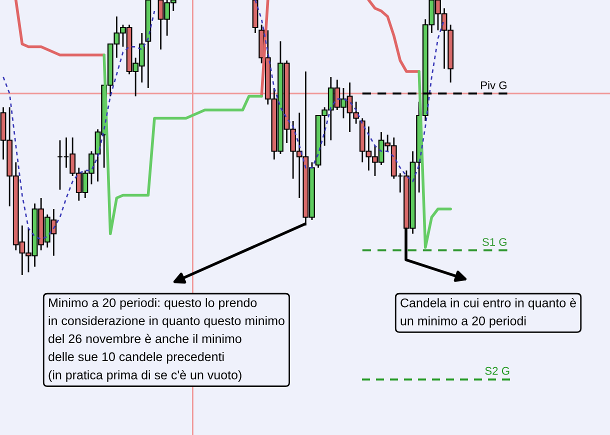  What do you see at coordinates (497, 370) in the screenshot?
I see `text: S2 G` at bounding box center [497, 370].